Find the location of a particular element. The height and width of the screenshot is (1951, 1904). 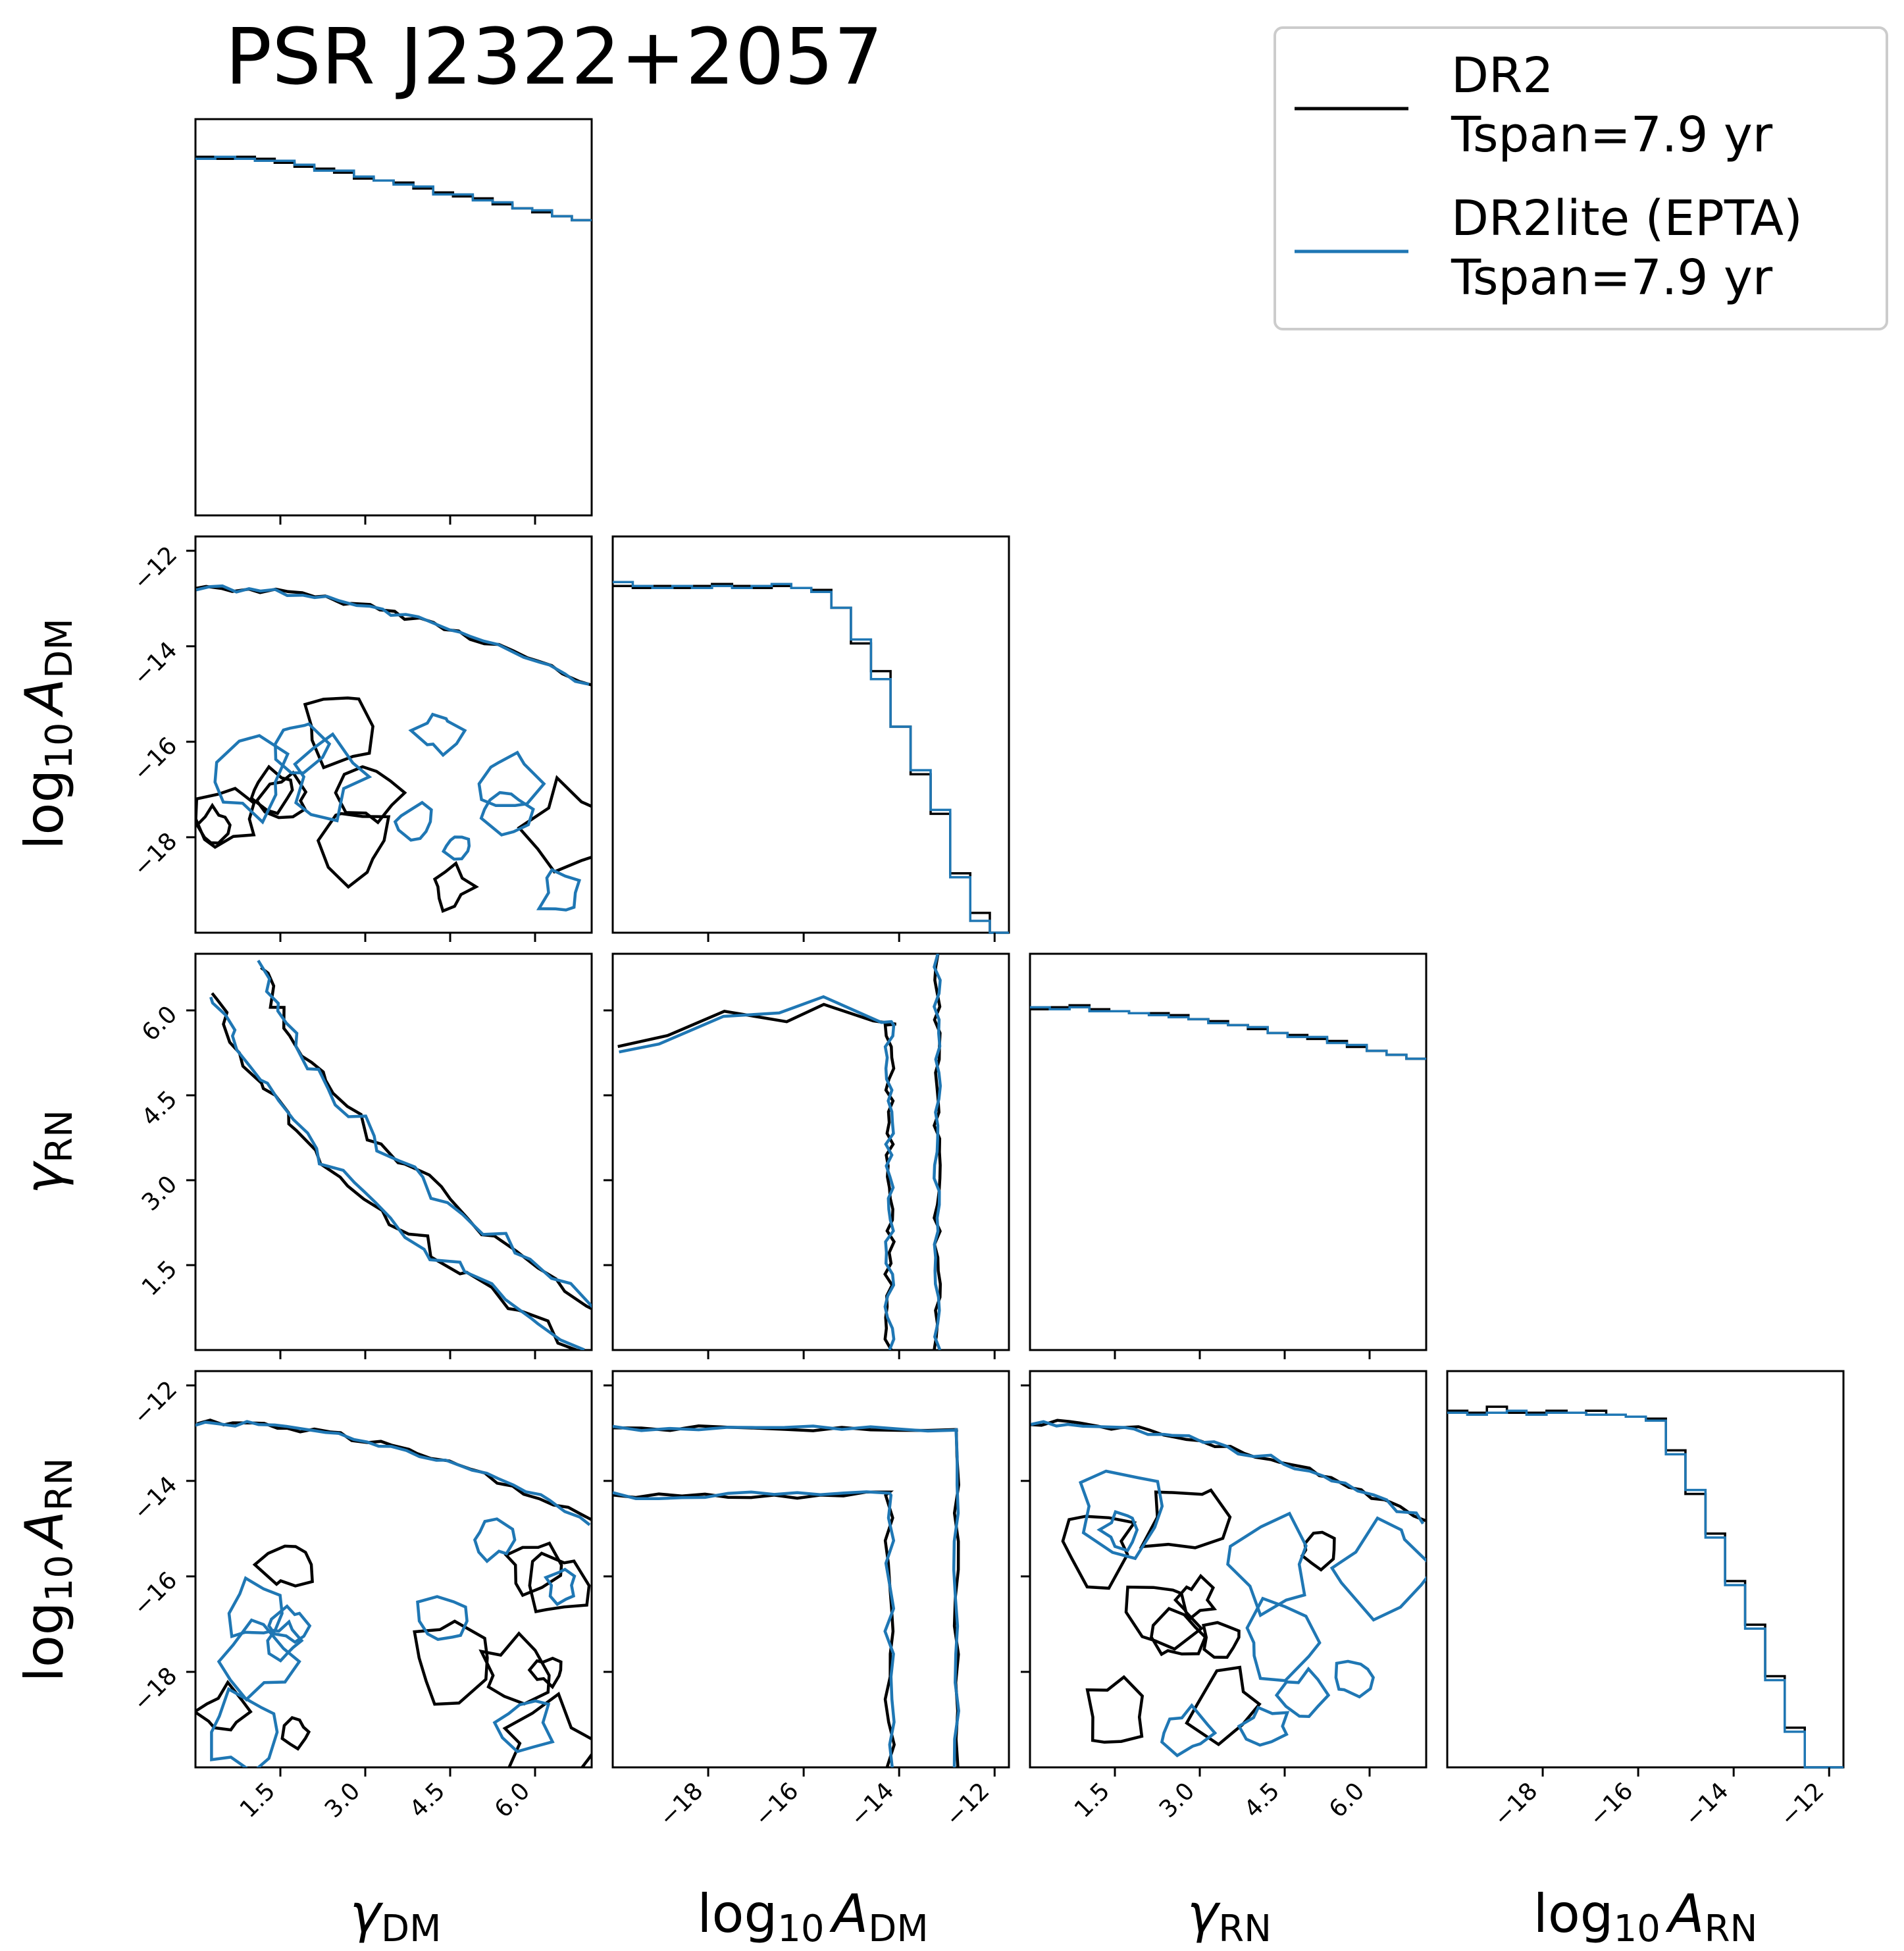

y-tick-label: 4.5 is located at coordinates (159, 1108).